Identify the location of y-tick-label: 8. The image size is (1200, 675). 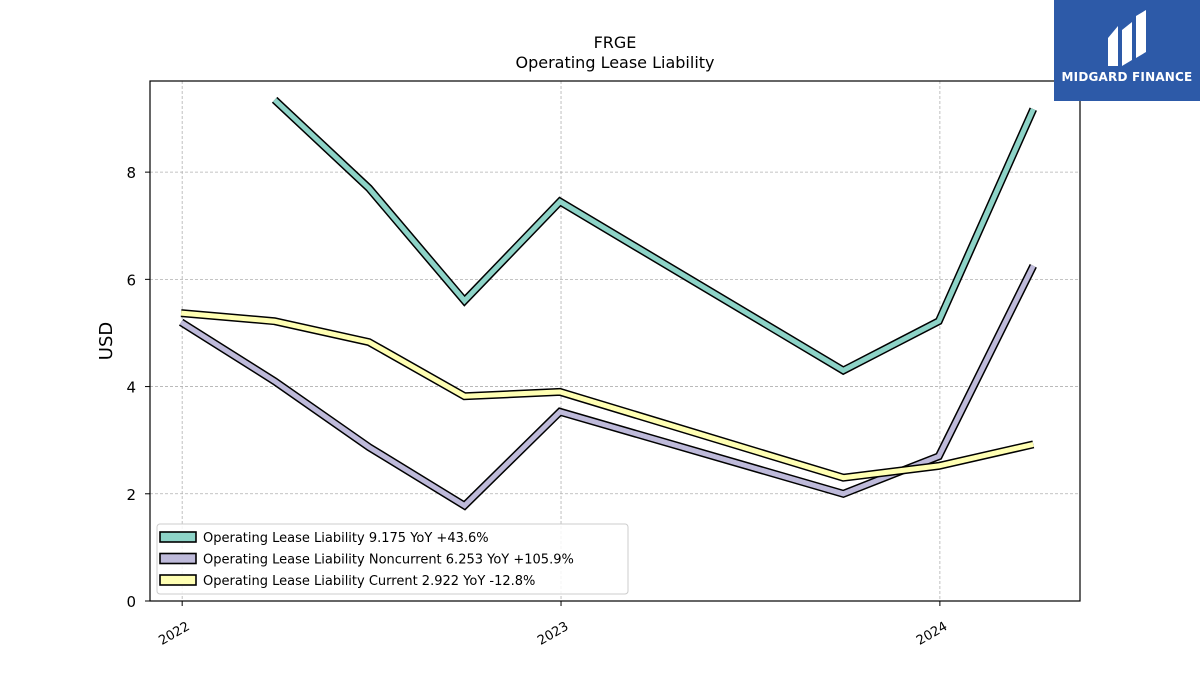
(131, 173).